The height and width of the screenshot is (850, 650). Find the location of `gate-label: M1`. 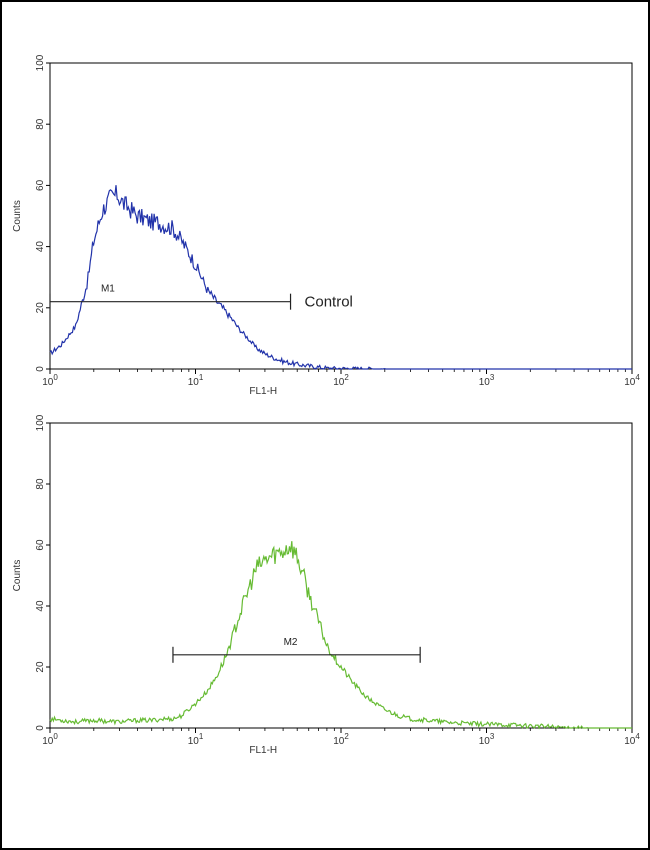

gate-label: M1 is located at coordinates (108, 289).